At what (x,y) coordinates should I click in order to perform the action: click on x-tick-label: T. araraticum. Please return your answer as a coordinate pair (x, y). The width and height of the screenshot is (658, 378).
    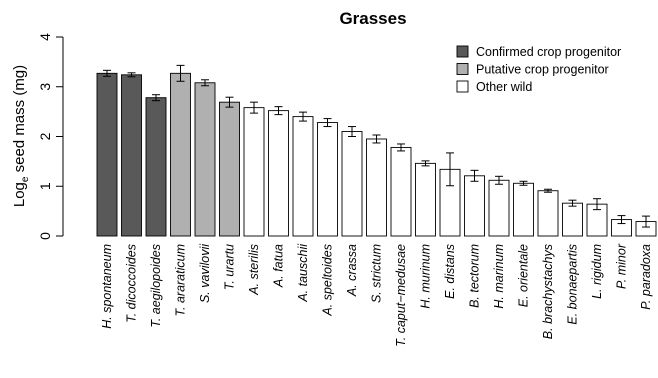
    Looking at the image, I should click on (181, 280).